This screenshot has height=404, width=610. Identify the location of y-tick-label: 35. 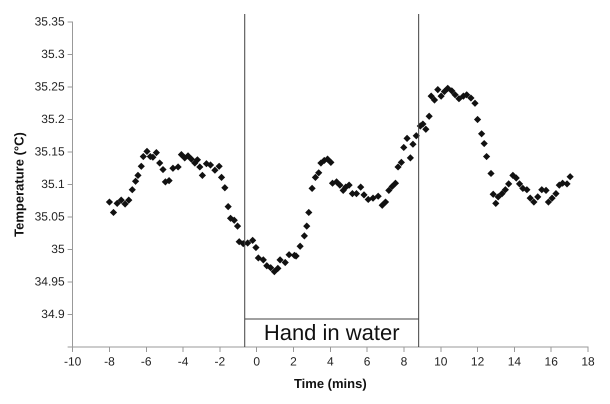
(58, 249).